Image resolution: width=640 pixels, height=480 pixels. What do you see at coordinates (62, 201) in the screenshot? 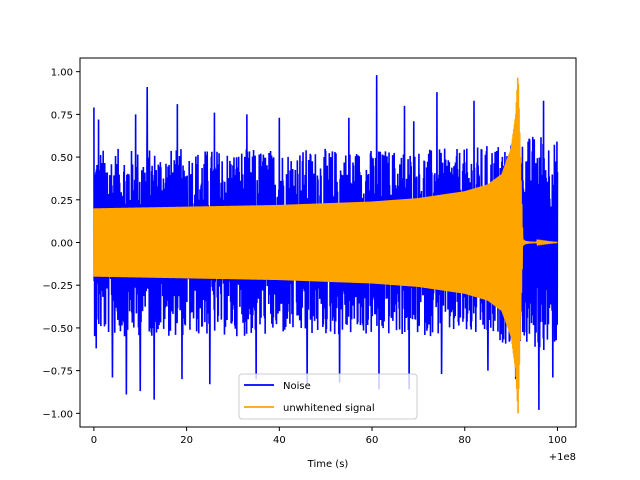
I see `y-tick-label: 0.25` at bounding box center [62, 201].